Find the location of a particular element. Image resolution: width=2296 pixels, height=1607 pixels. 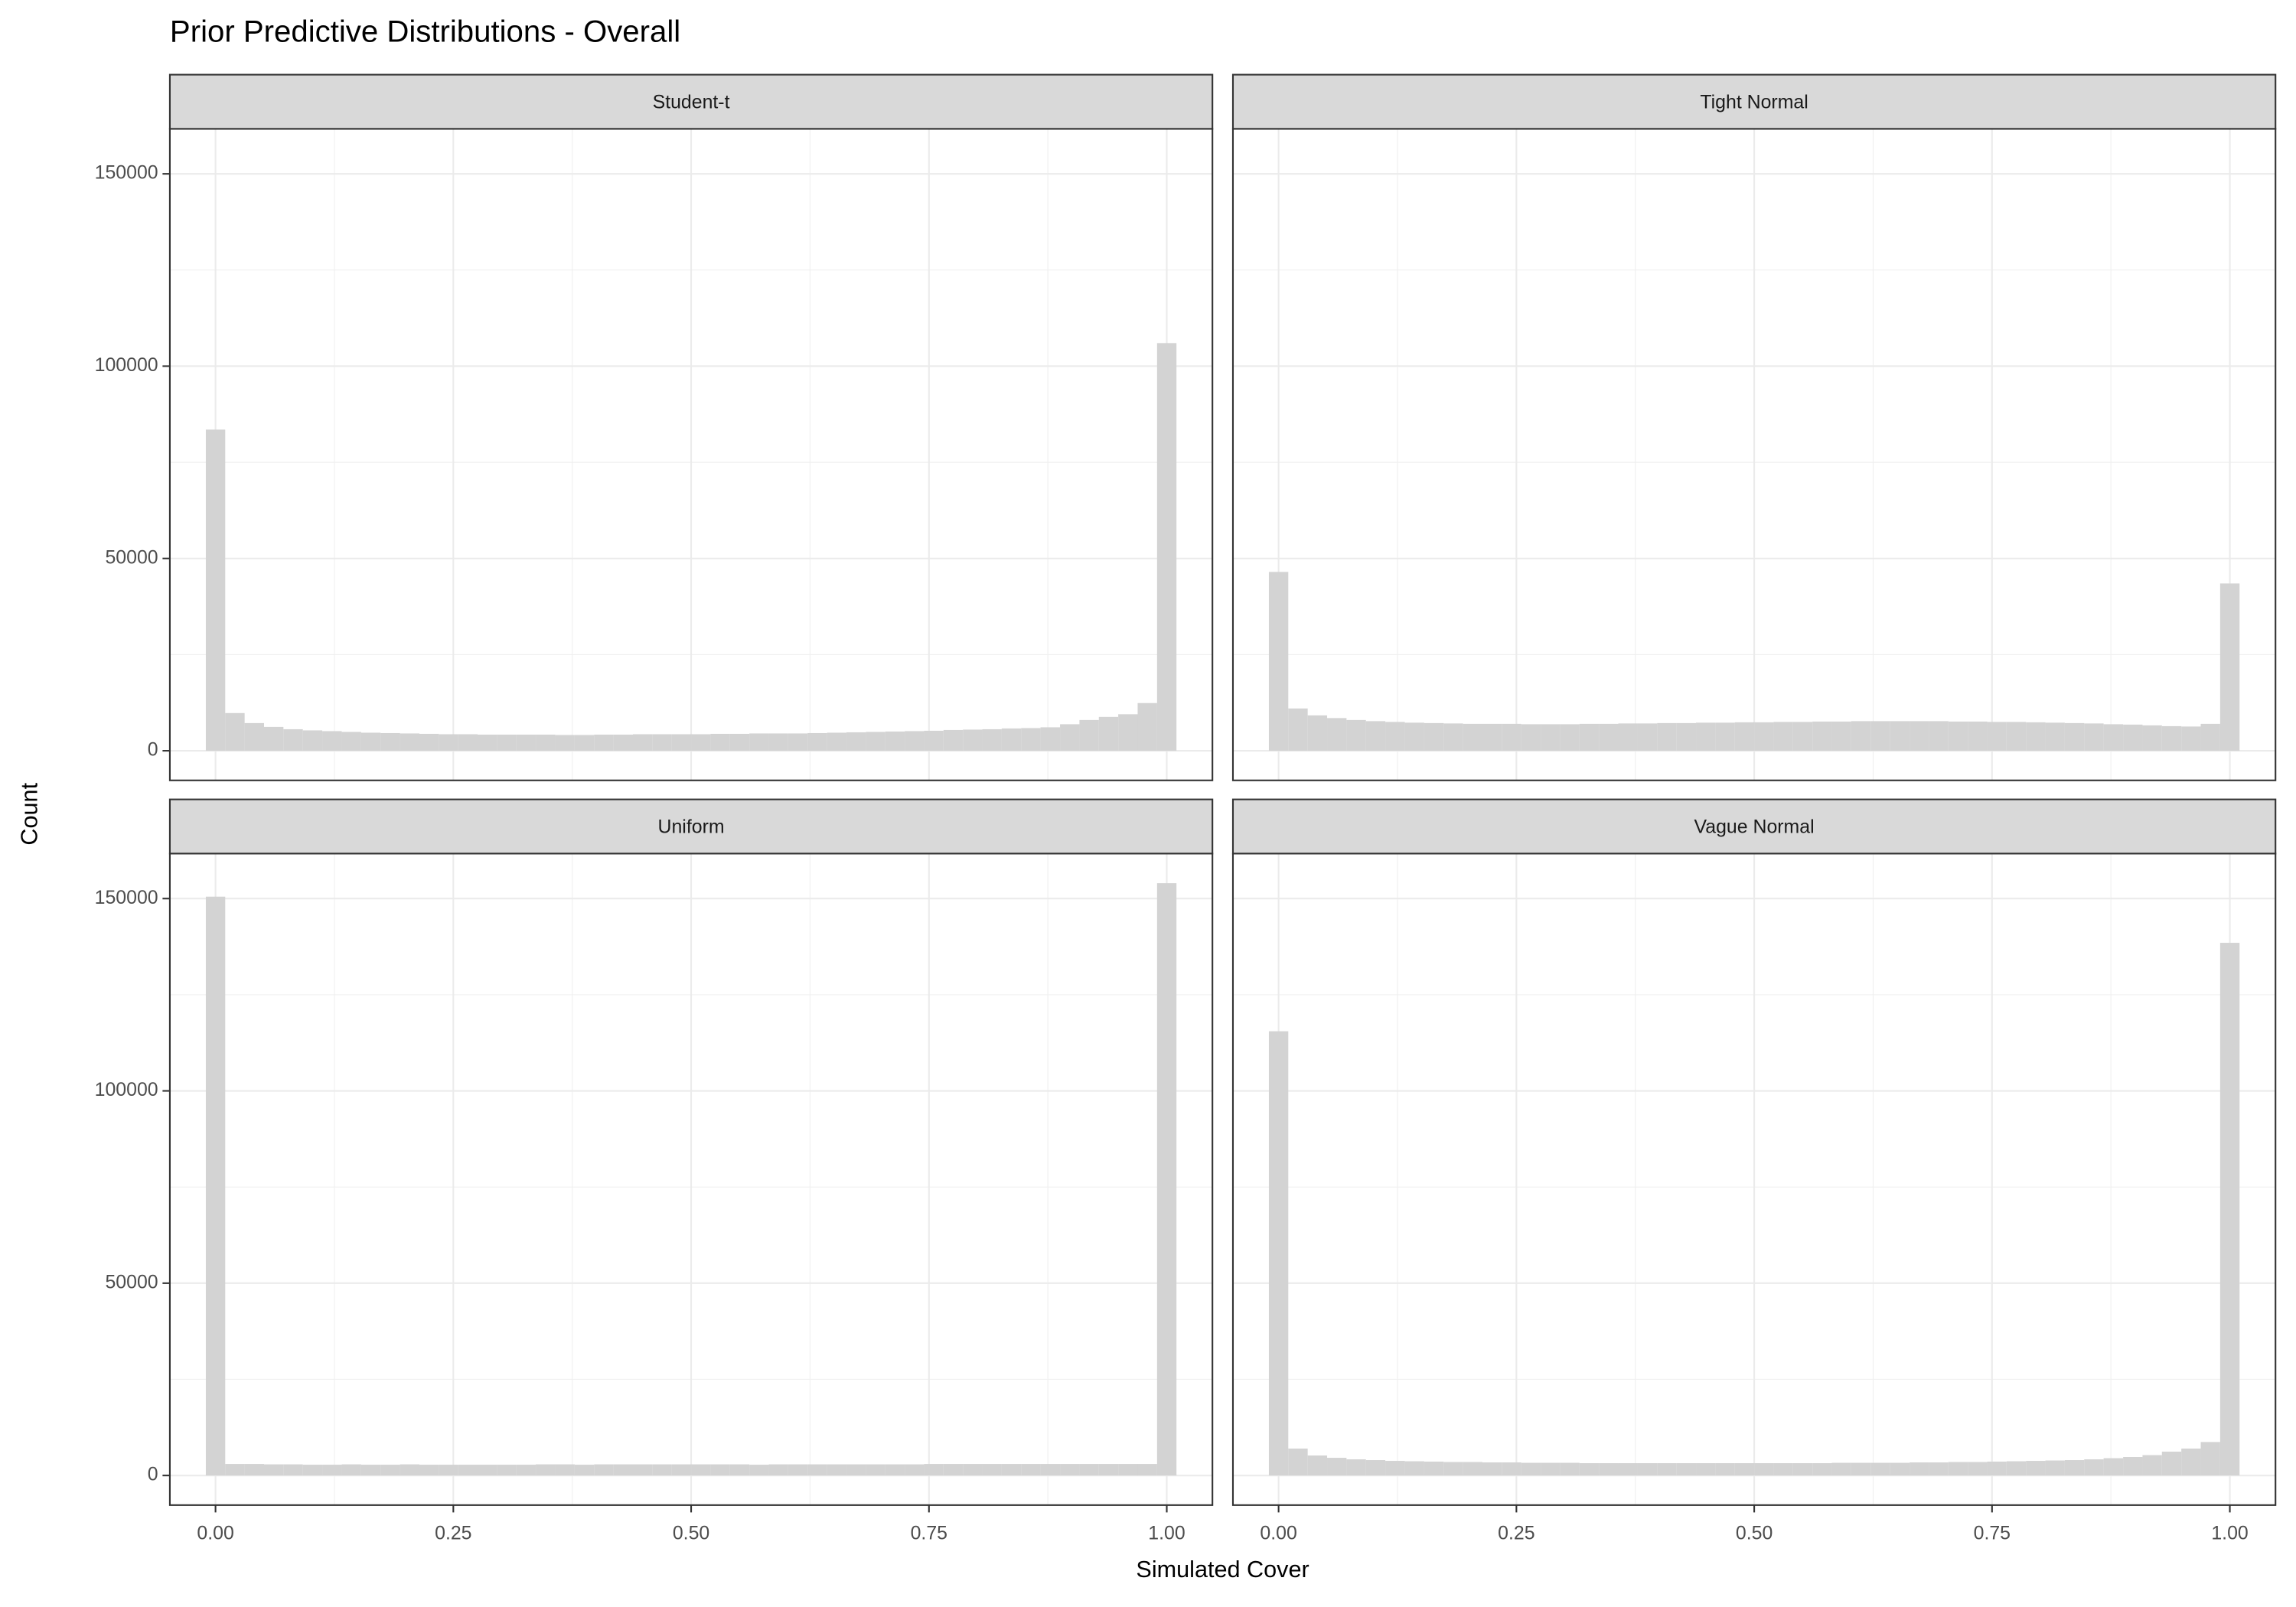

facet-label: Uniform is located at coordinates (691, 828).